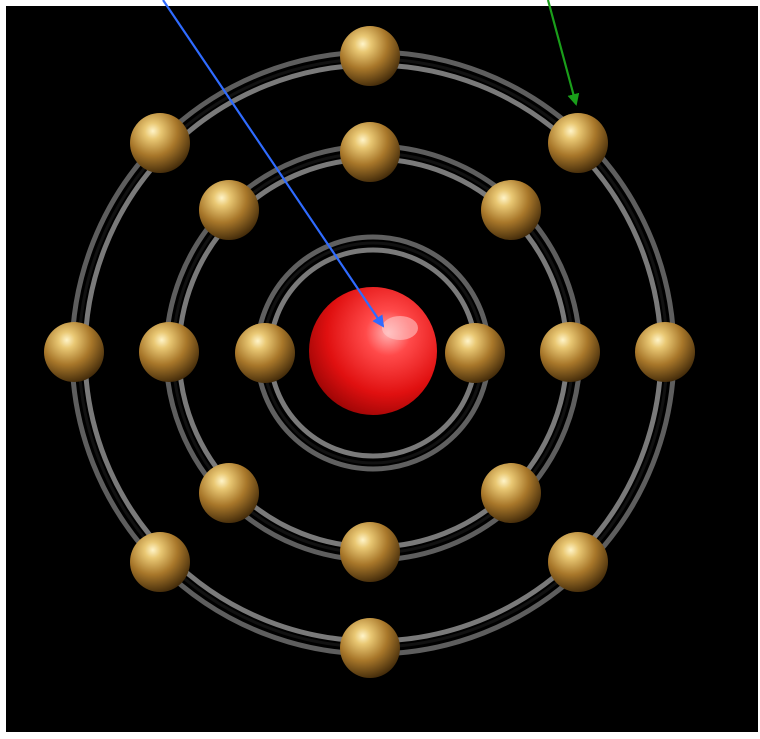  I want to click on shell-1-electrons, so click(370, 353).